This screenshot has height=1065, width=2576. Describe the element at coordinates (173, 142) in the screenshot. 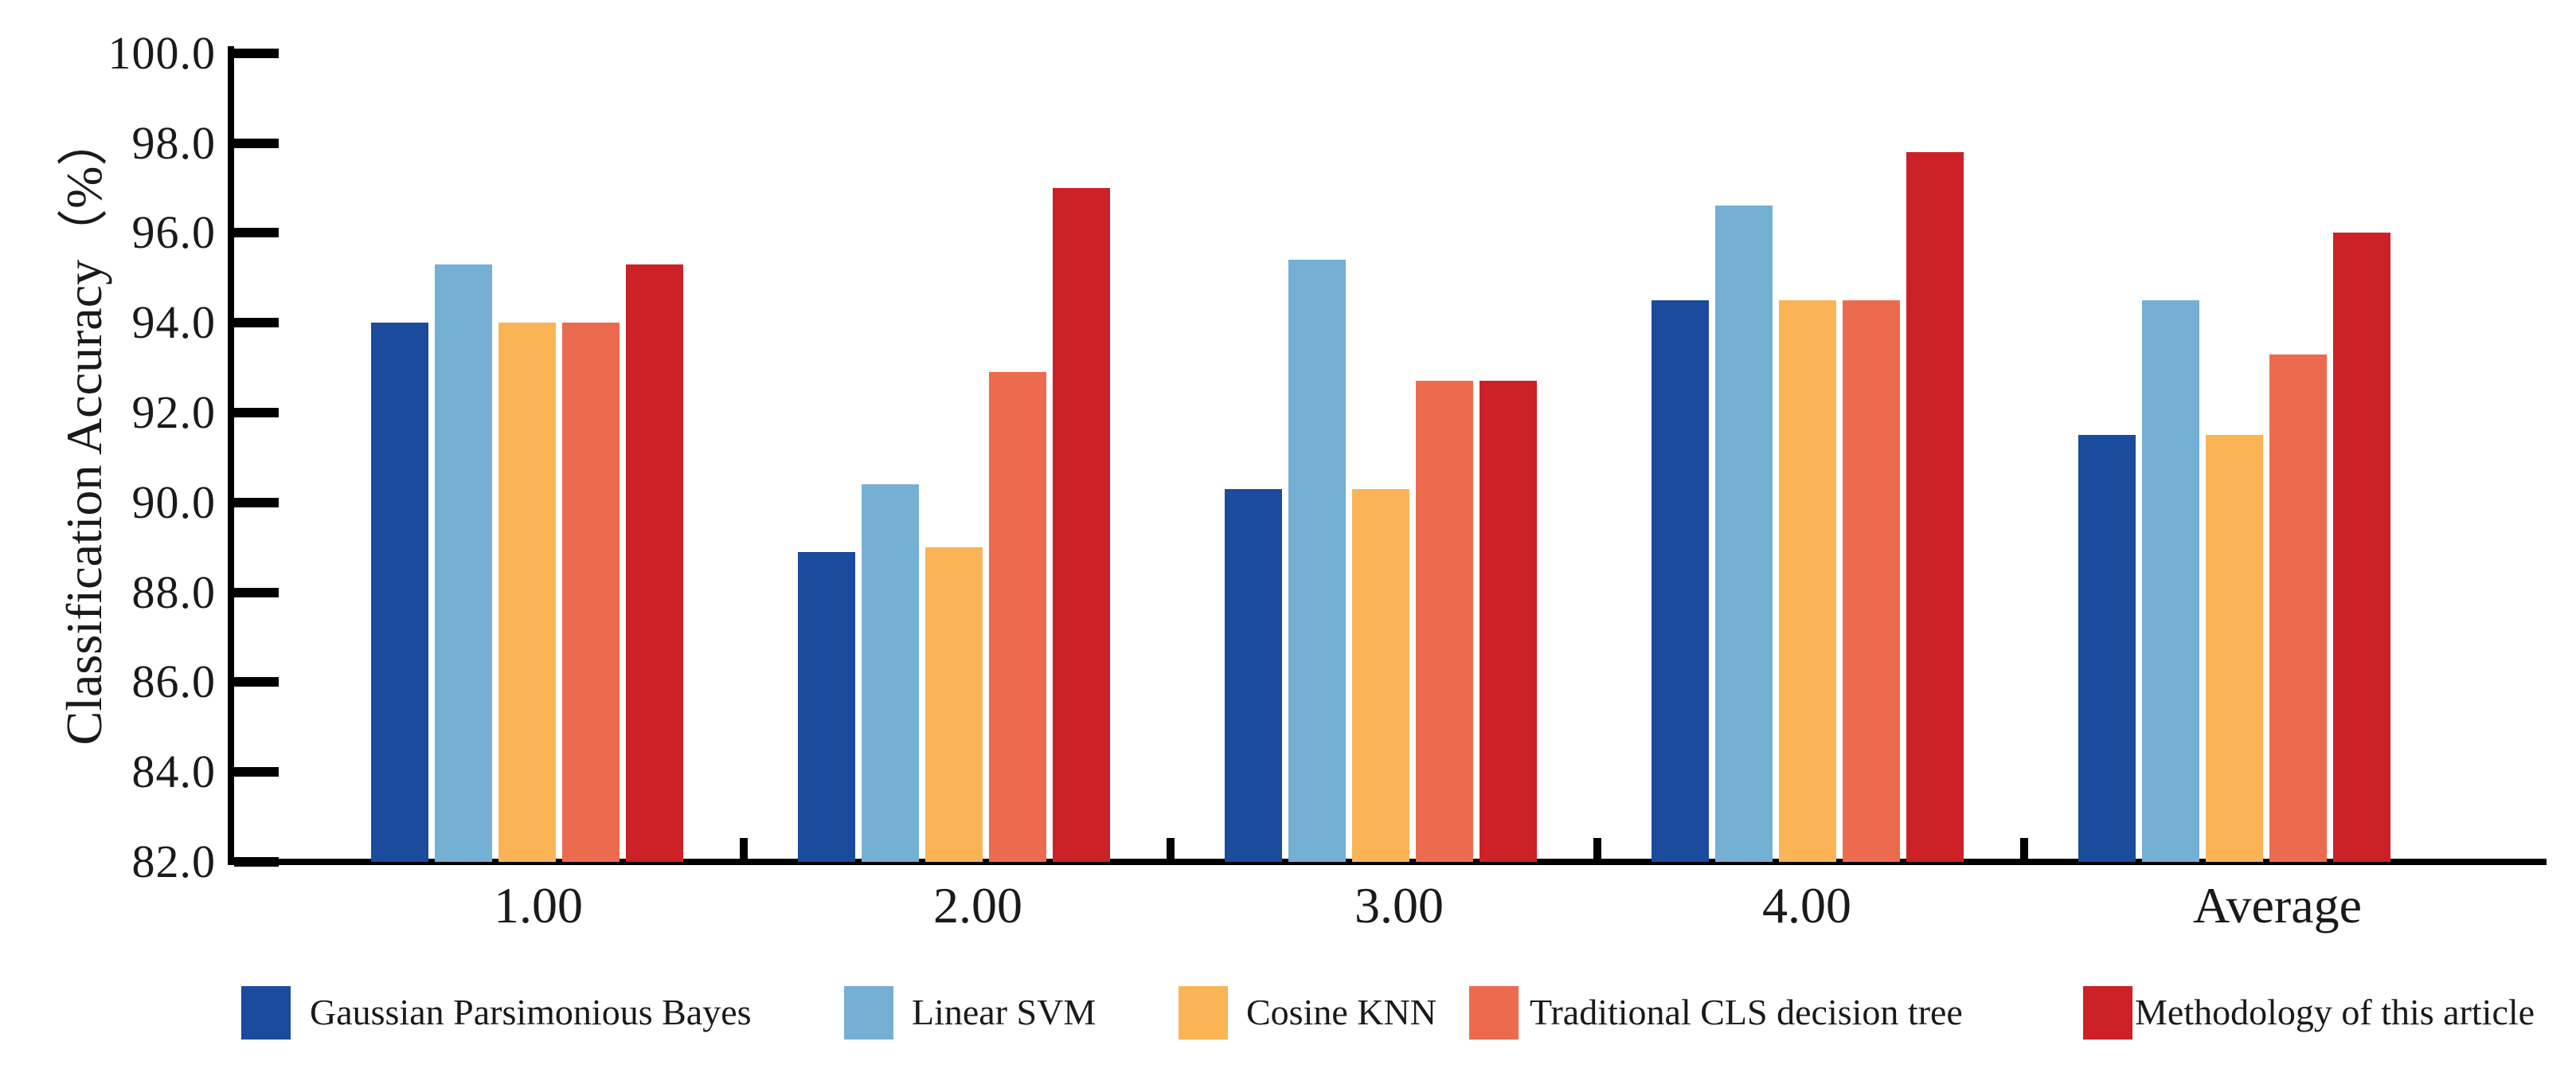

I see `y-axis-tick-label: 98.0` at that location.